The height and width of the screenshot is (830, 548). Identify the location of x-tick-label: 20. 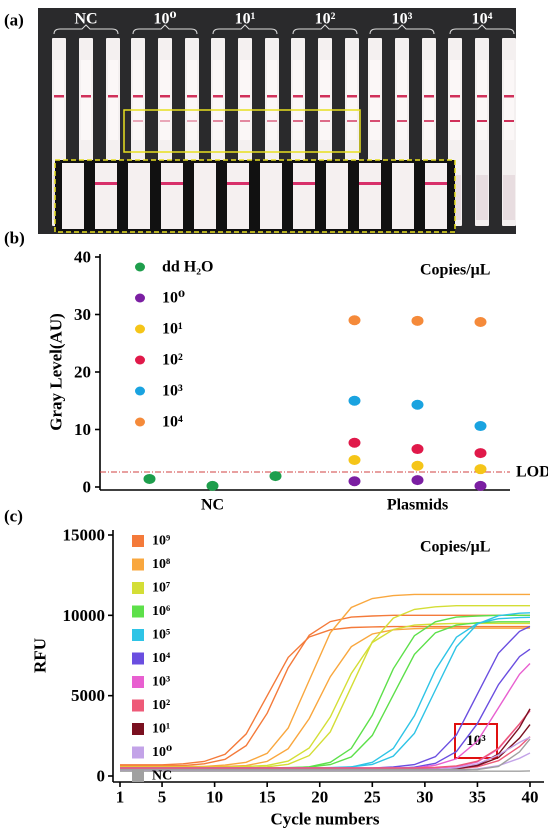
(319, 797).